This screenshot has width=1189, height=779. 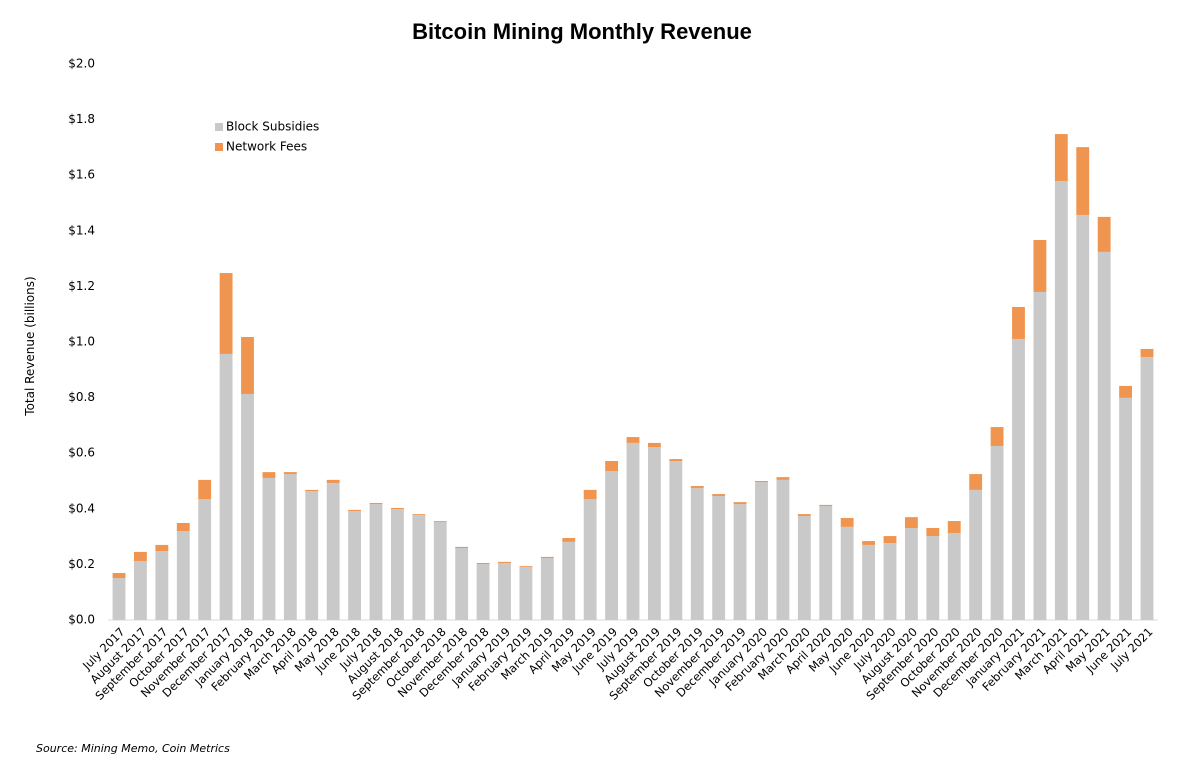 I want to click on chart-title: Bitcoin Mining Monthly Revenue, so click(x=582, y=31).